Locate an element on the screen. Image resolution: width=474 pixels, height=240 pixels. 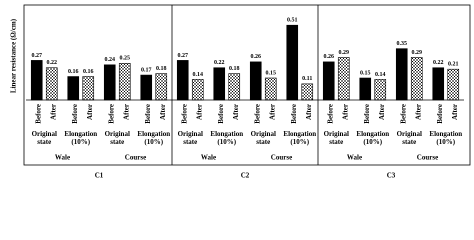
panel-title: C3 is located at coordinates (391, 176).